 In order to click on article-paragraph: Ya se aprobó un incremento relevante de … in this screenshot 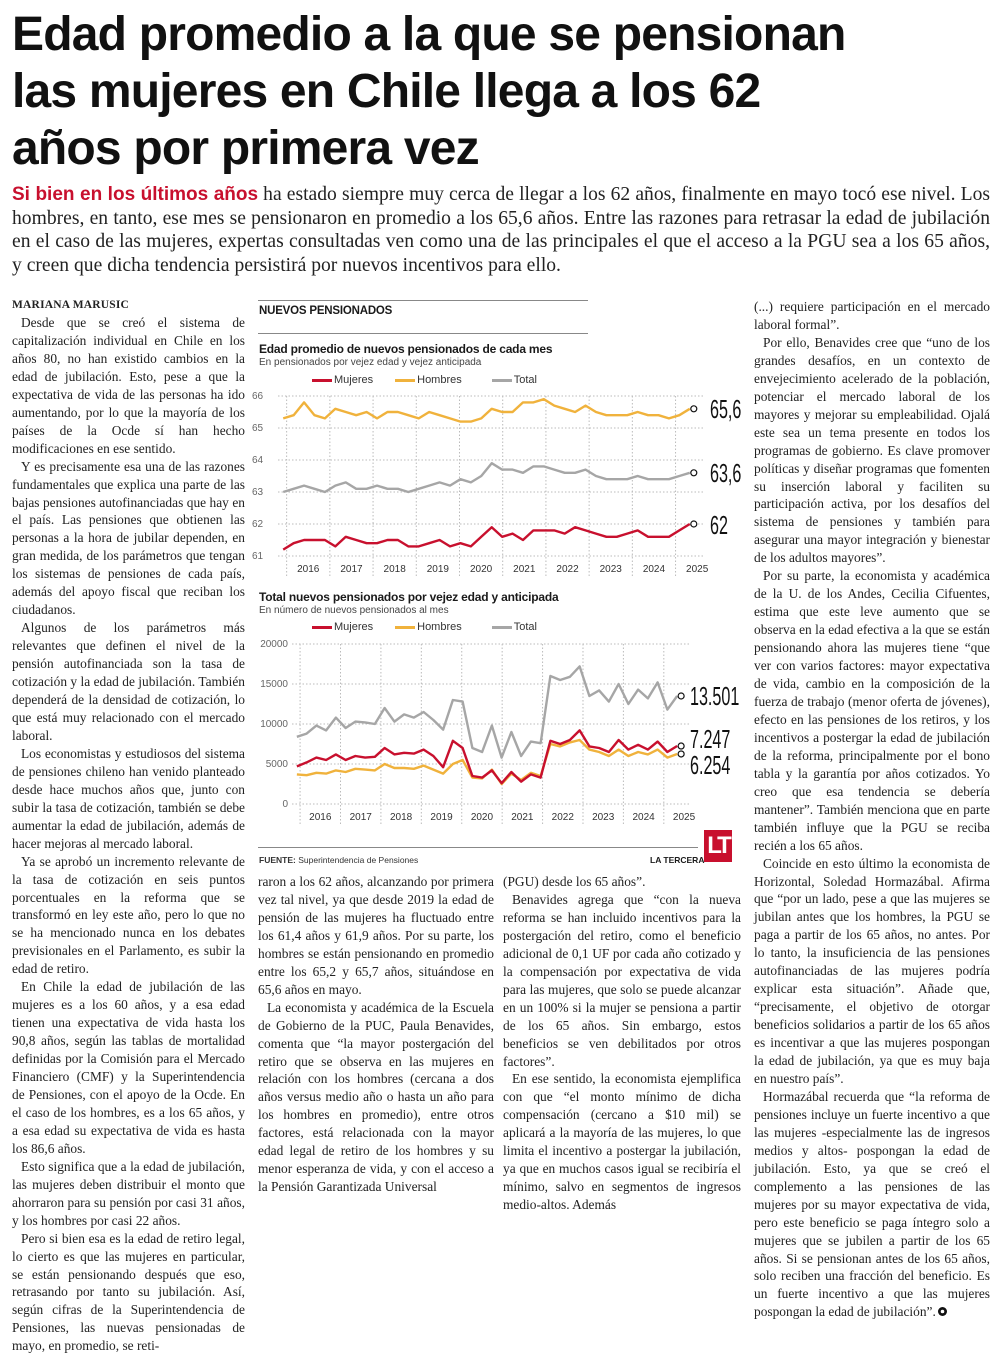, I will do `click(128, 915)`.